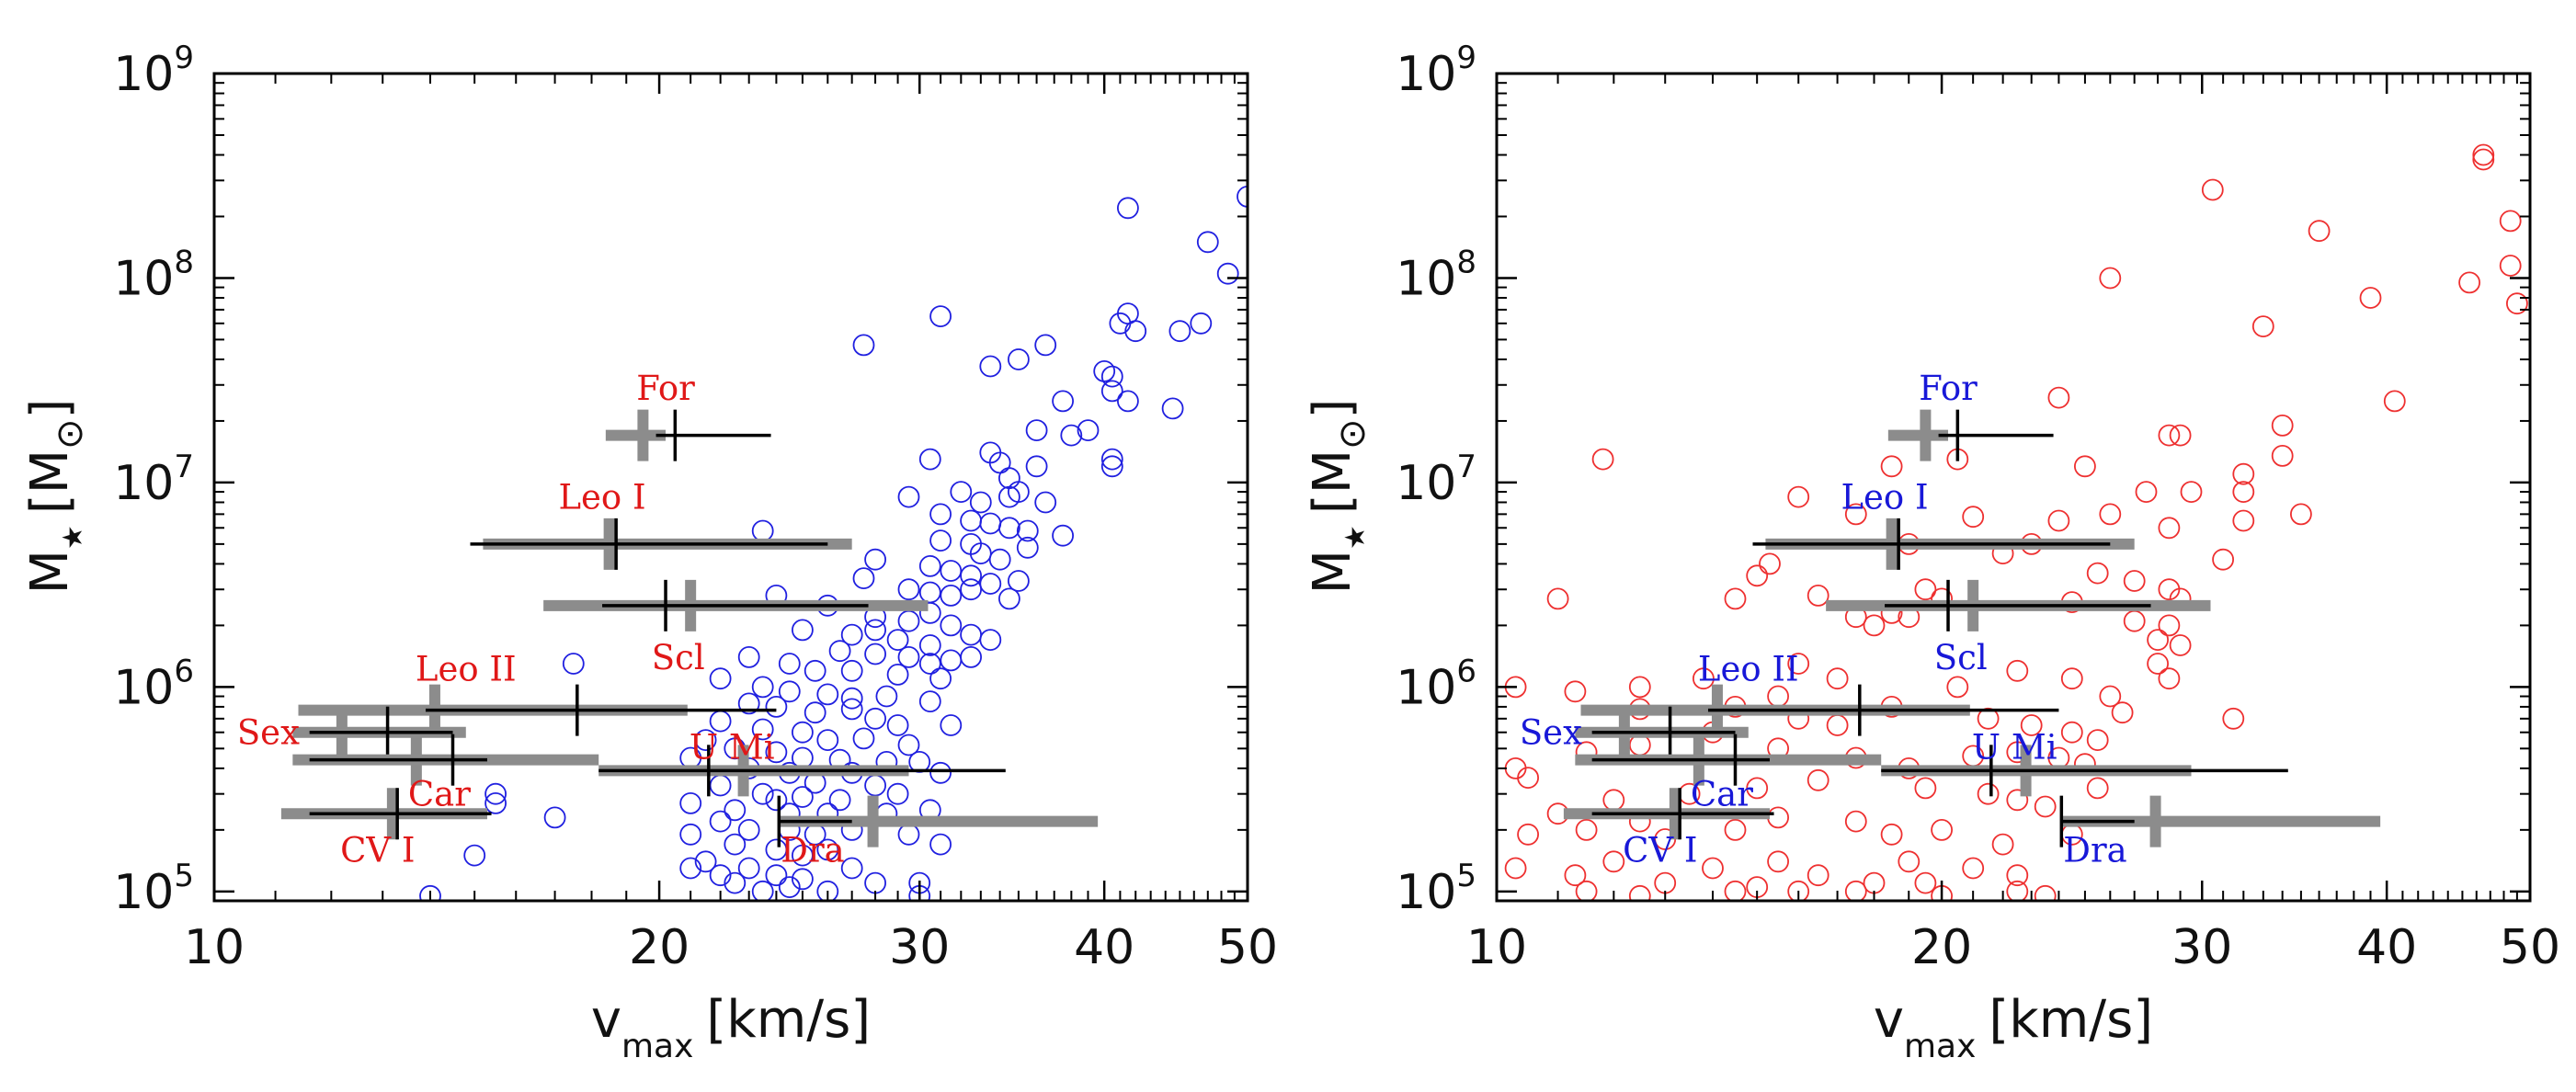  Describe the element at coordinates (1332, 409) in the screenshot. I see `y-axis-label-unit-end: ]` at that location.